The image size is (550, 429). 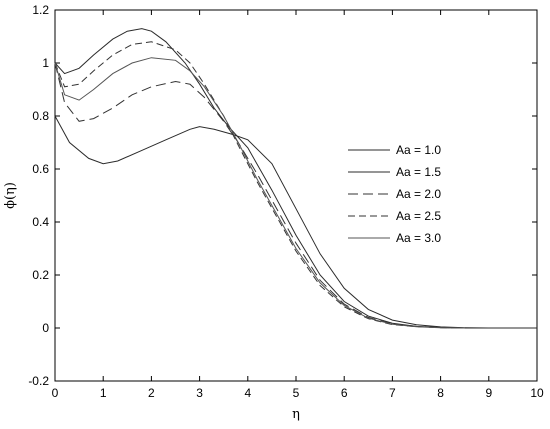 What do you see at coordinates (103, 393) in the screenshot?
I see `x-tick-label: 1` at bounding box center [103, 393].